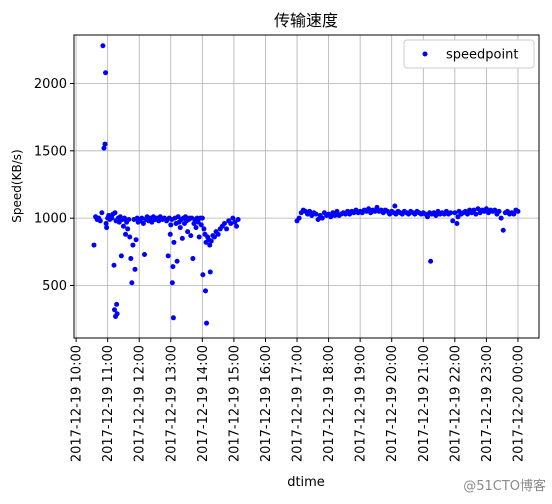 Image resolution: width=552 pixels, height=504 pixels. I want to click on x-tick-label: 2017-12-19 12:00, so click(140, 403).